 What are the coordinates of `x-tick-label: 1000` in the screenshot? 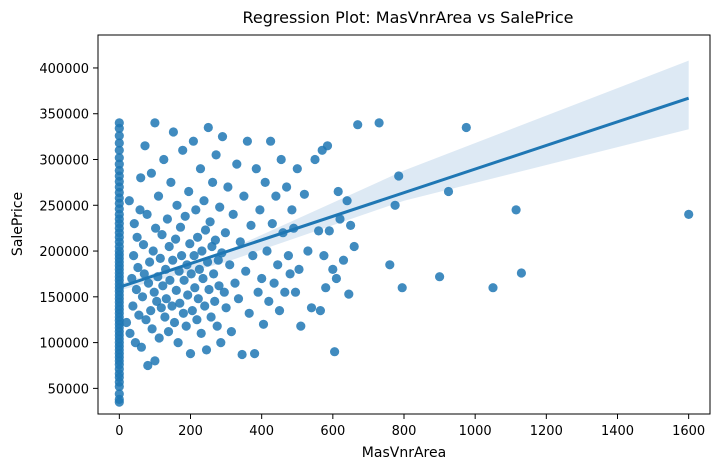 It's located at (475, 431).